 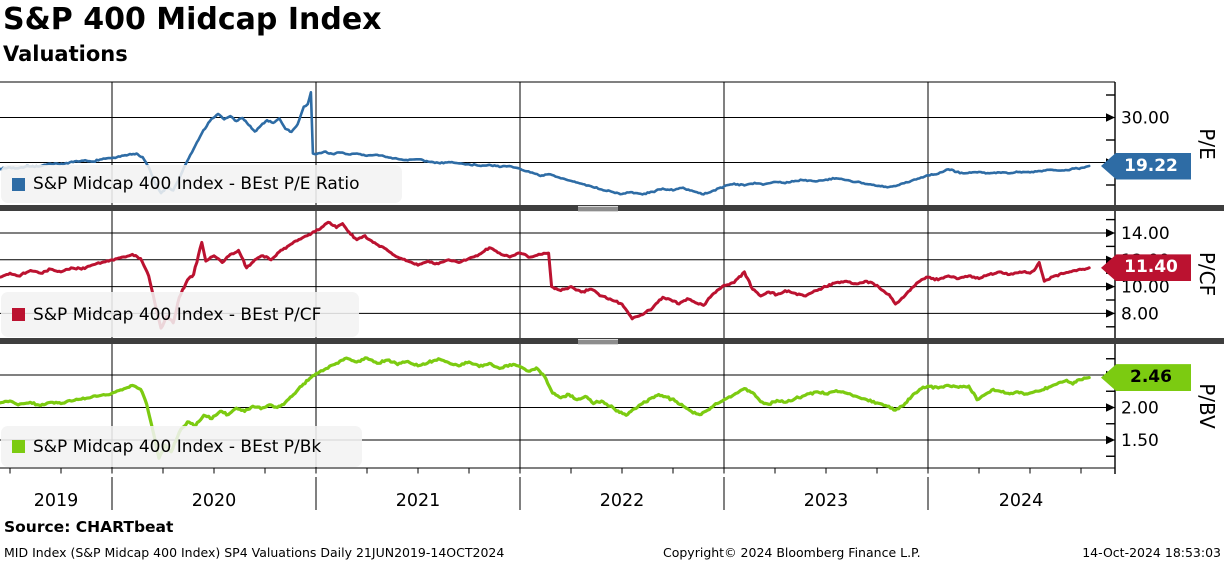 What do you see at coordinates (56, 501) in the screenshot?
I see `x-axis-year-label: 2019` at bounding box center [56, 501].